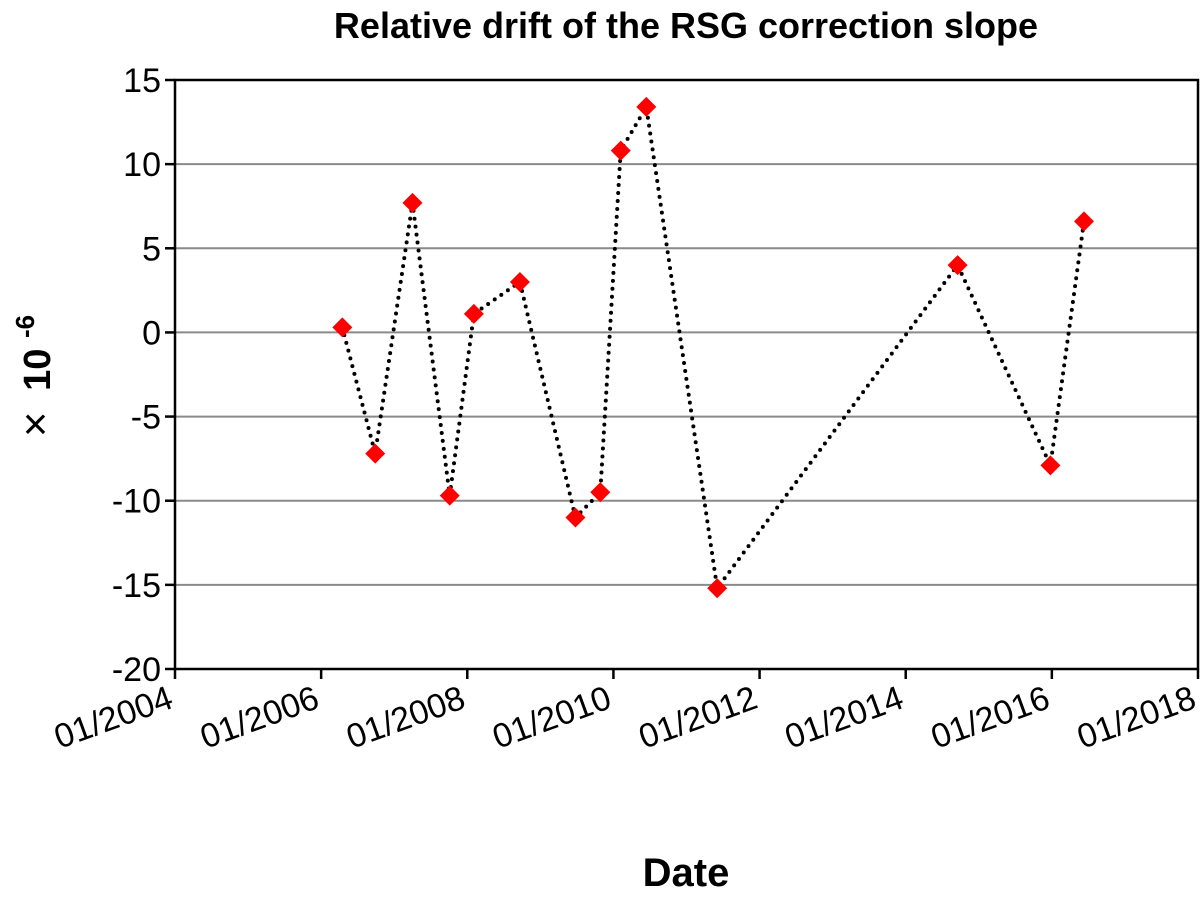 Image resolution: width=1200 pixels, height=899 pixels. I want to click on y-tick-label: 5, so click(151, 249).